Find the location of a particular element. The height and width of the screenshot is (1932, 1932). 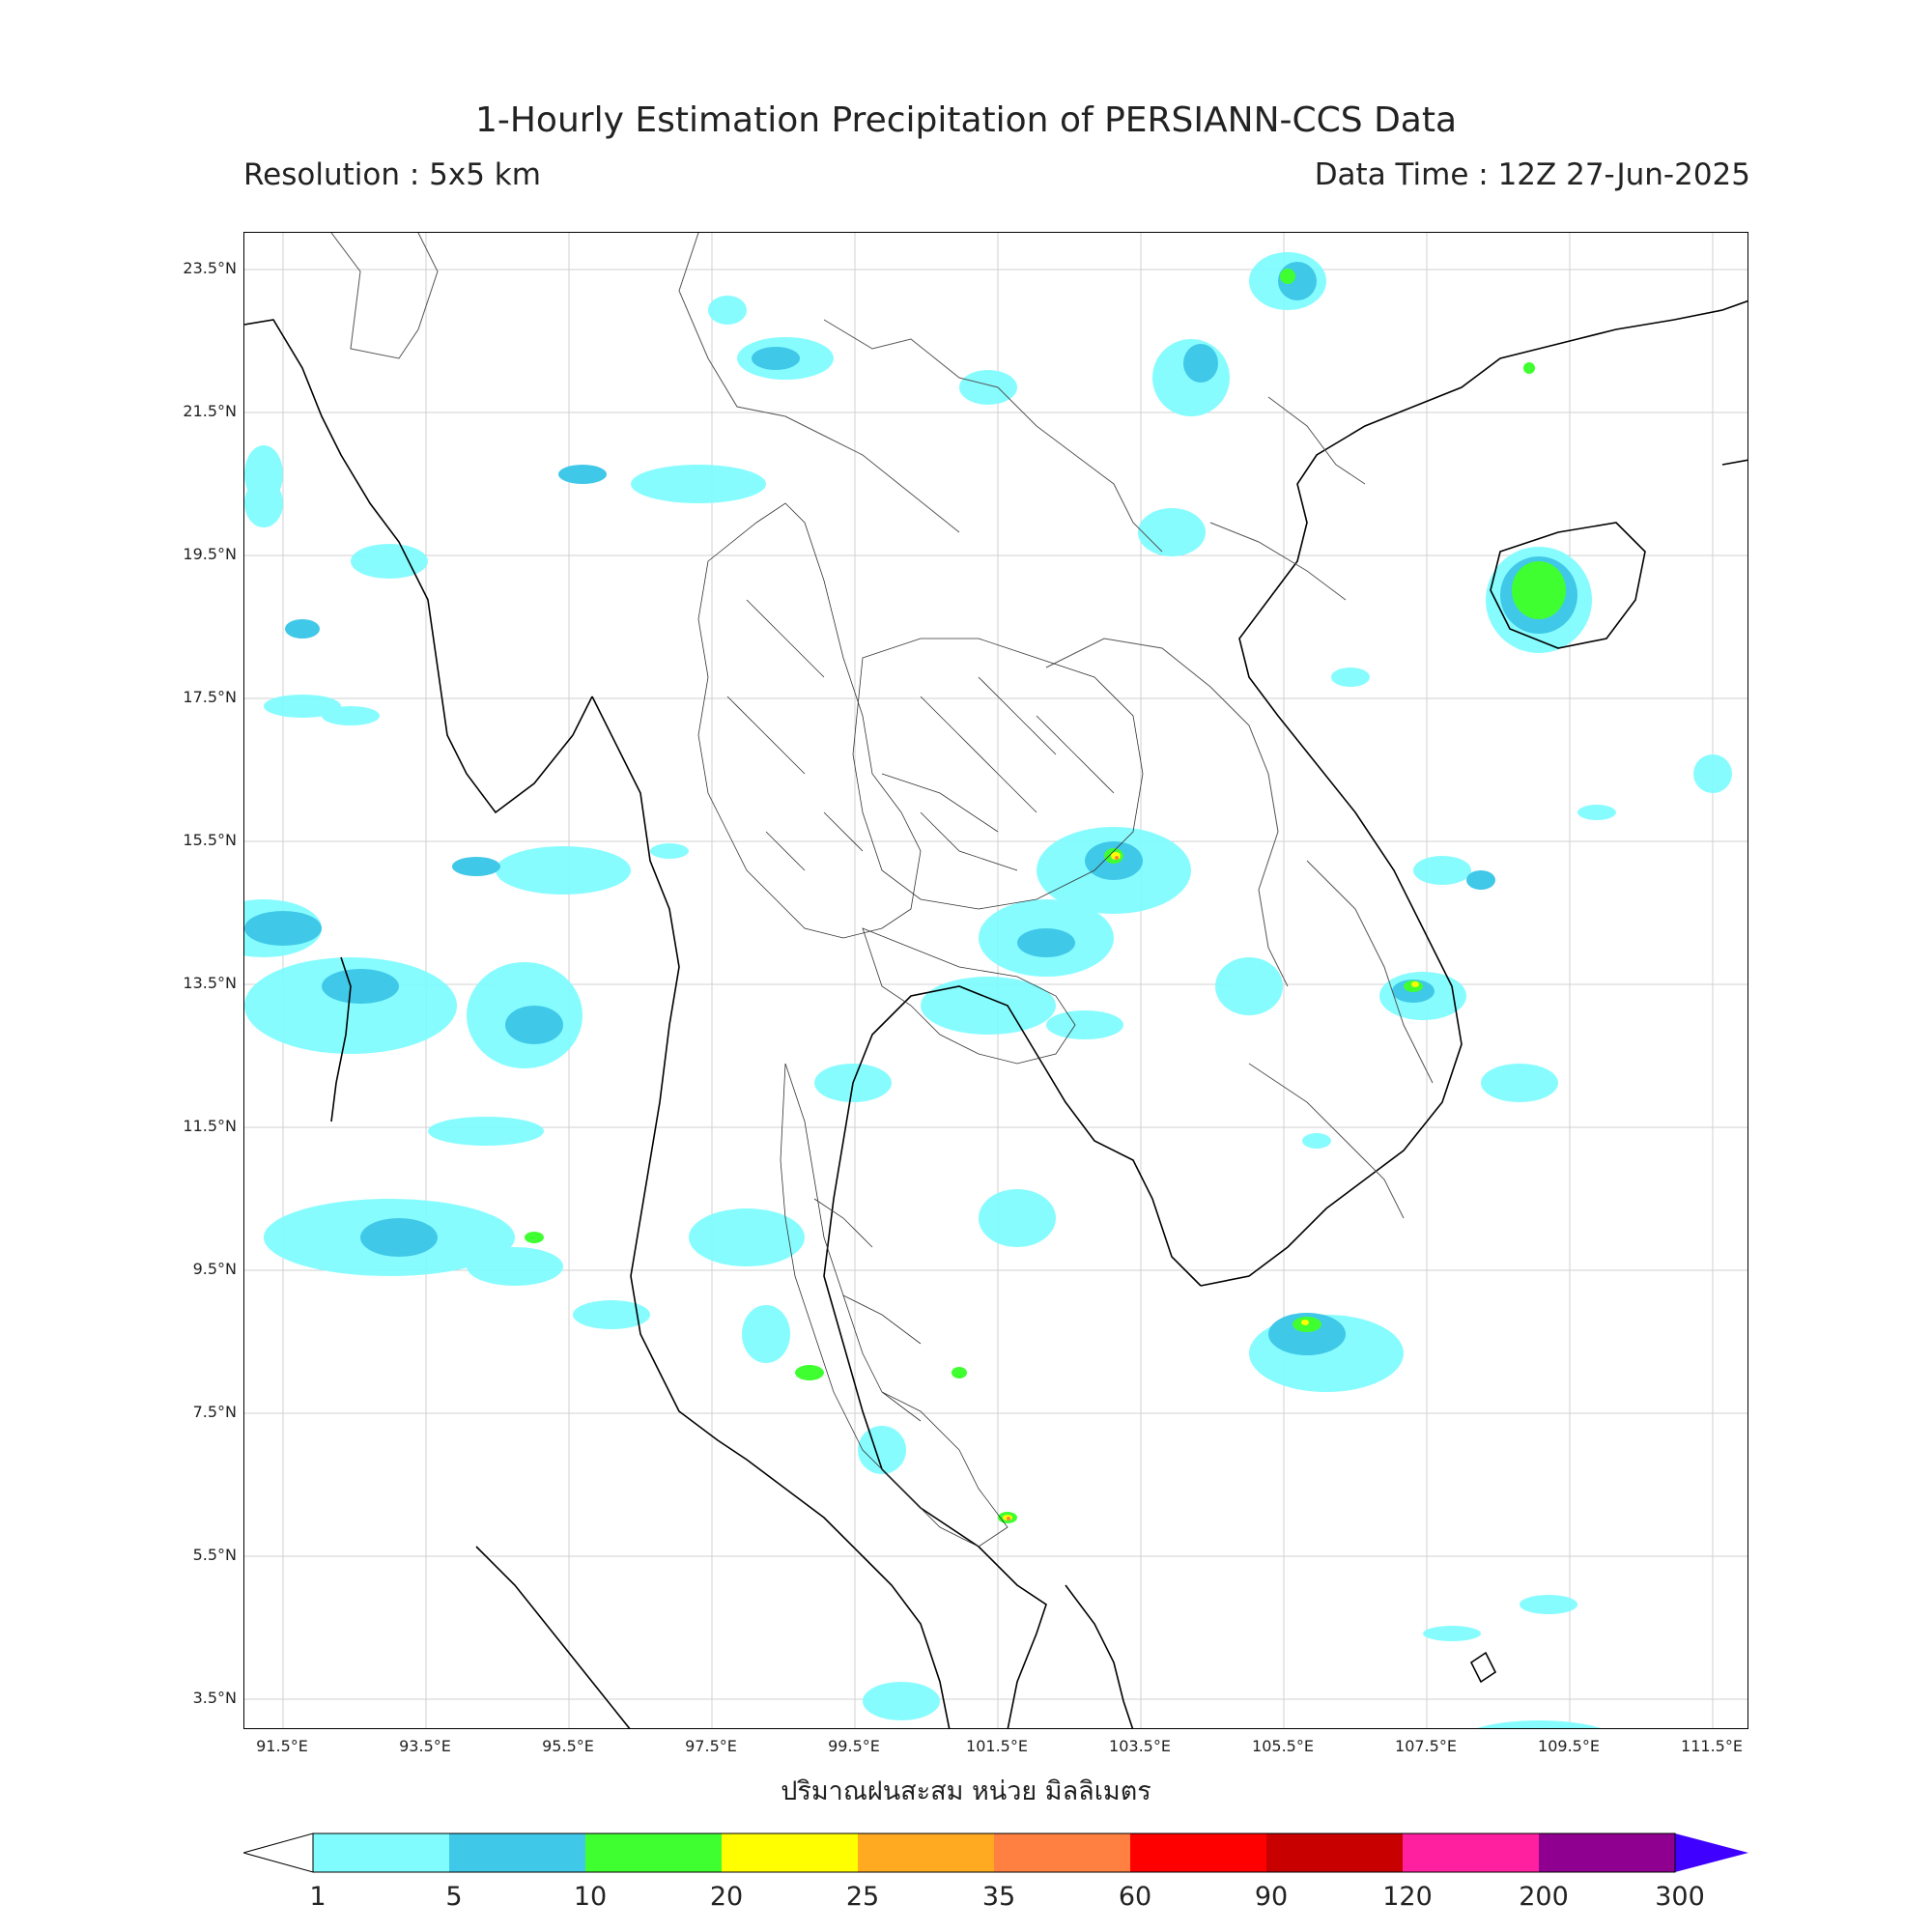

colorbar-min-arrow is located at coordinates (278, 1853).